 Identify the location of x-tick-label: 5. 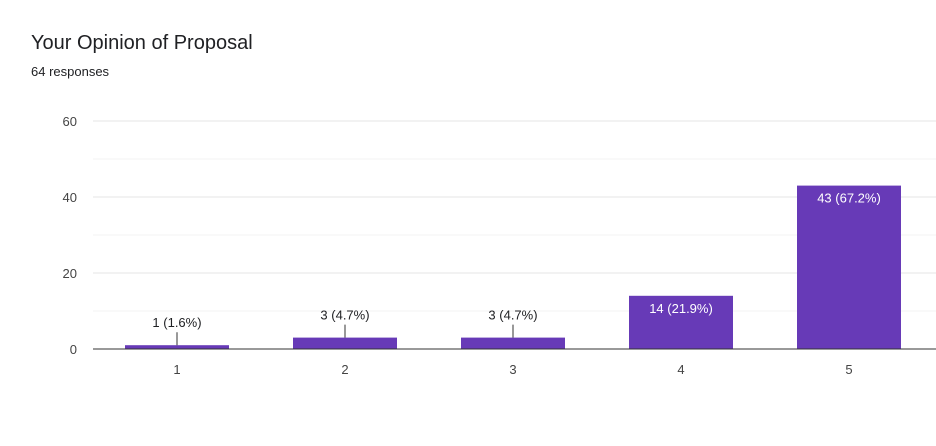
(848, 369).